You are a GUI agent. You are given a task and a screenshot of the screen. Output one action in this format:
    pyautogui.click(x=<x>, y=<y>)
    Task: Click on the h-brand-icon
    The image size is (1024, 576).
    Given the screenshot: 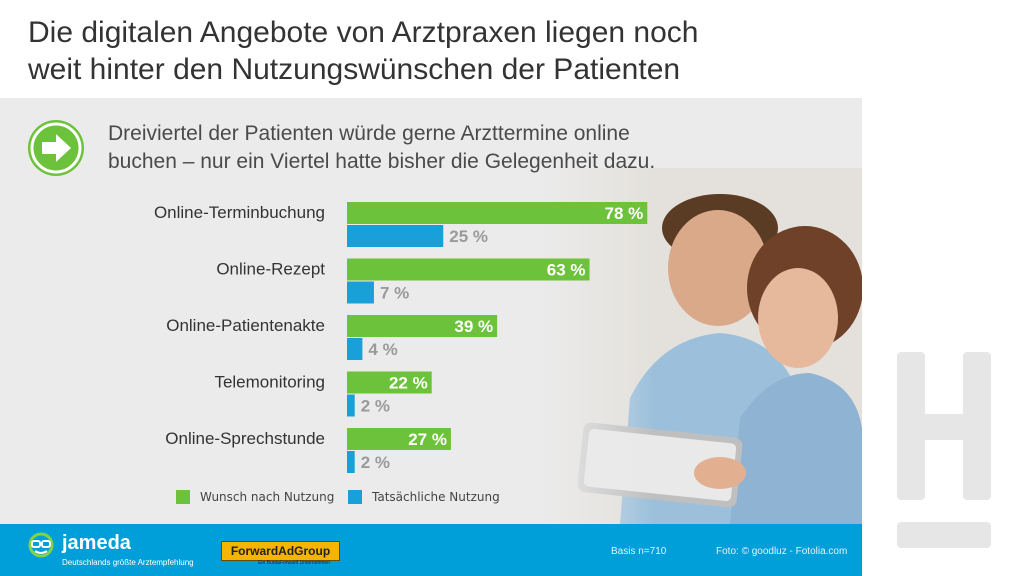 What is the action you would take?
    pyautogui.click(x=944, y=450)
    